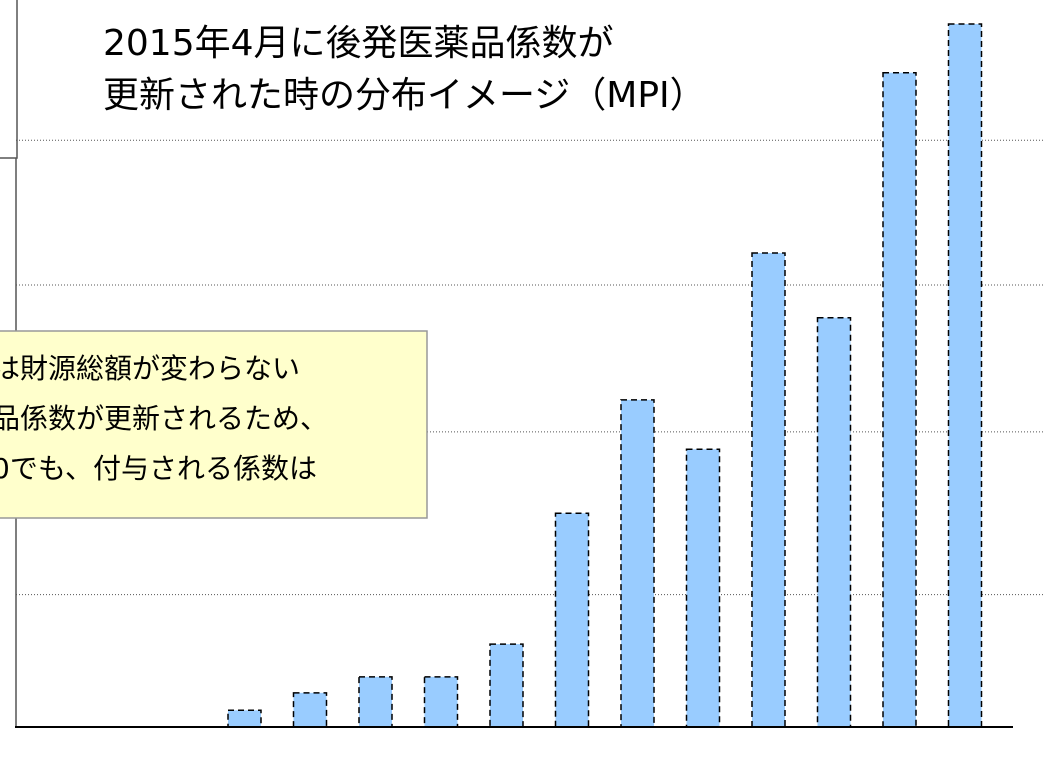 This screenshot has width=1044, height=774. I want to click on side-panel, so click(9, 79).